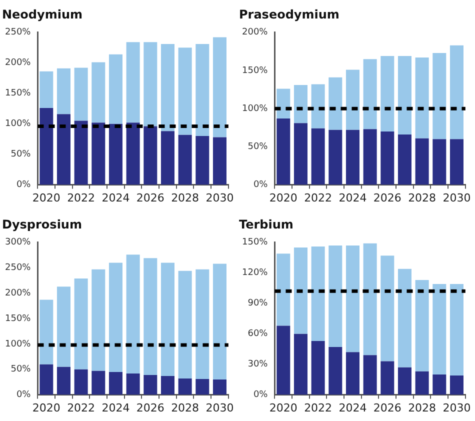 The height and width of the screenshot is (421, 475). What do you see at coordinates (258, 365) in the screenshot?
I see `y-tick-label: 30%` at bounding box center [258, 365].